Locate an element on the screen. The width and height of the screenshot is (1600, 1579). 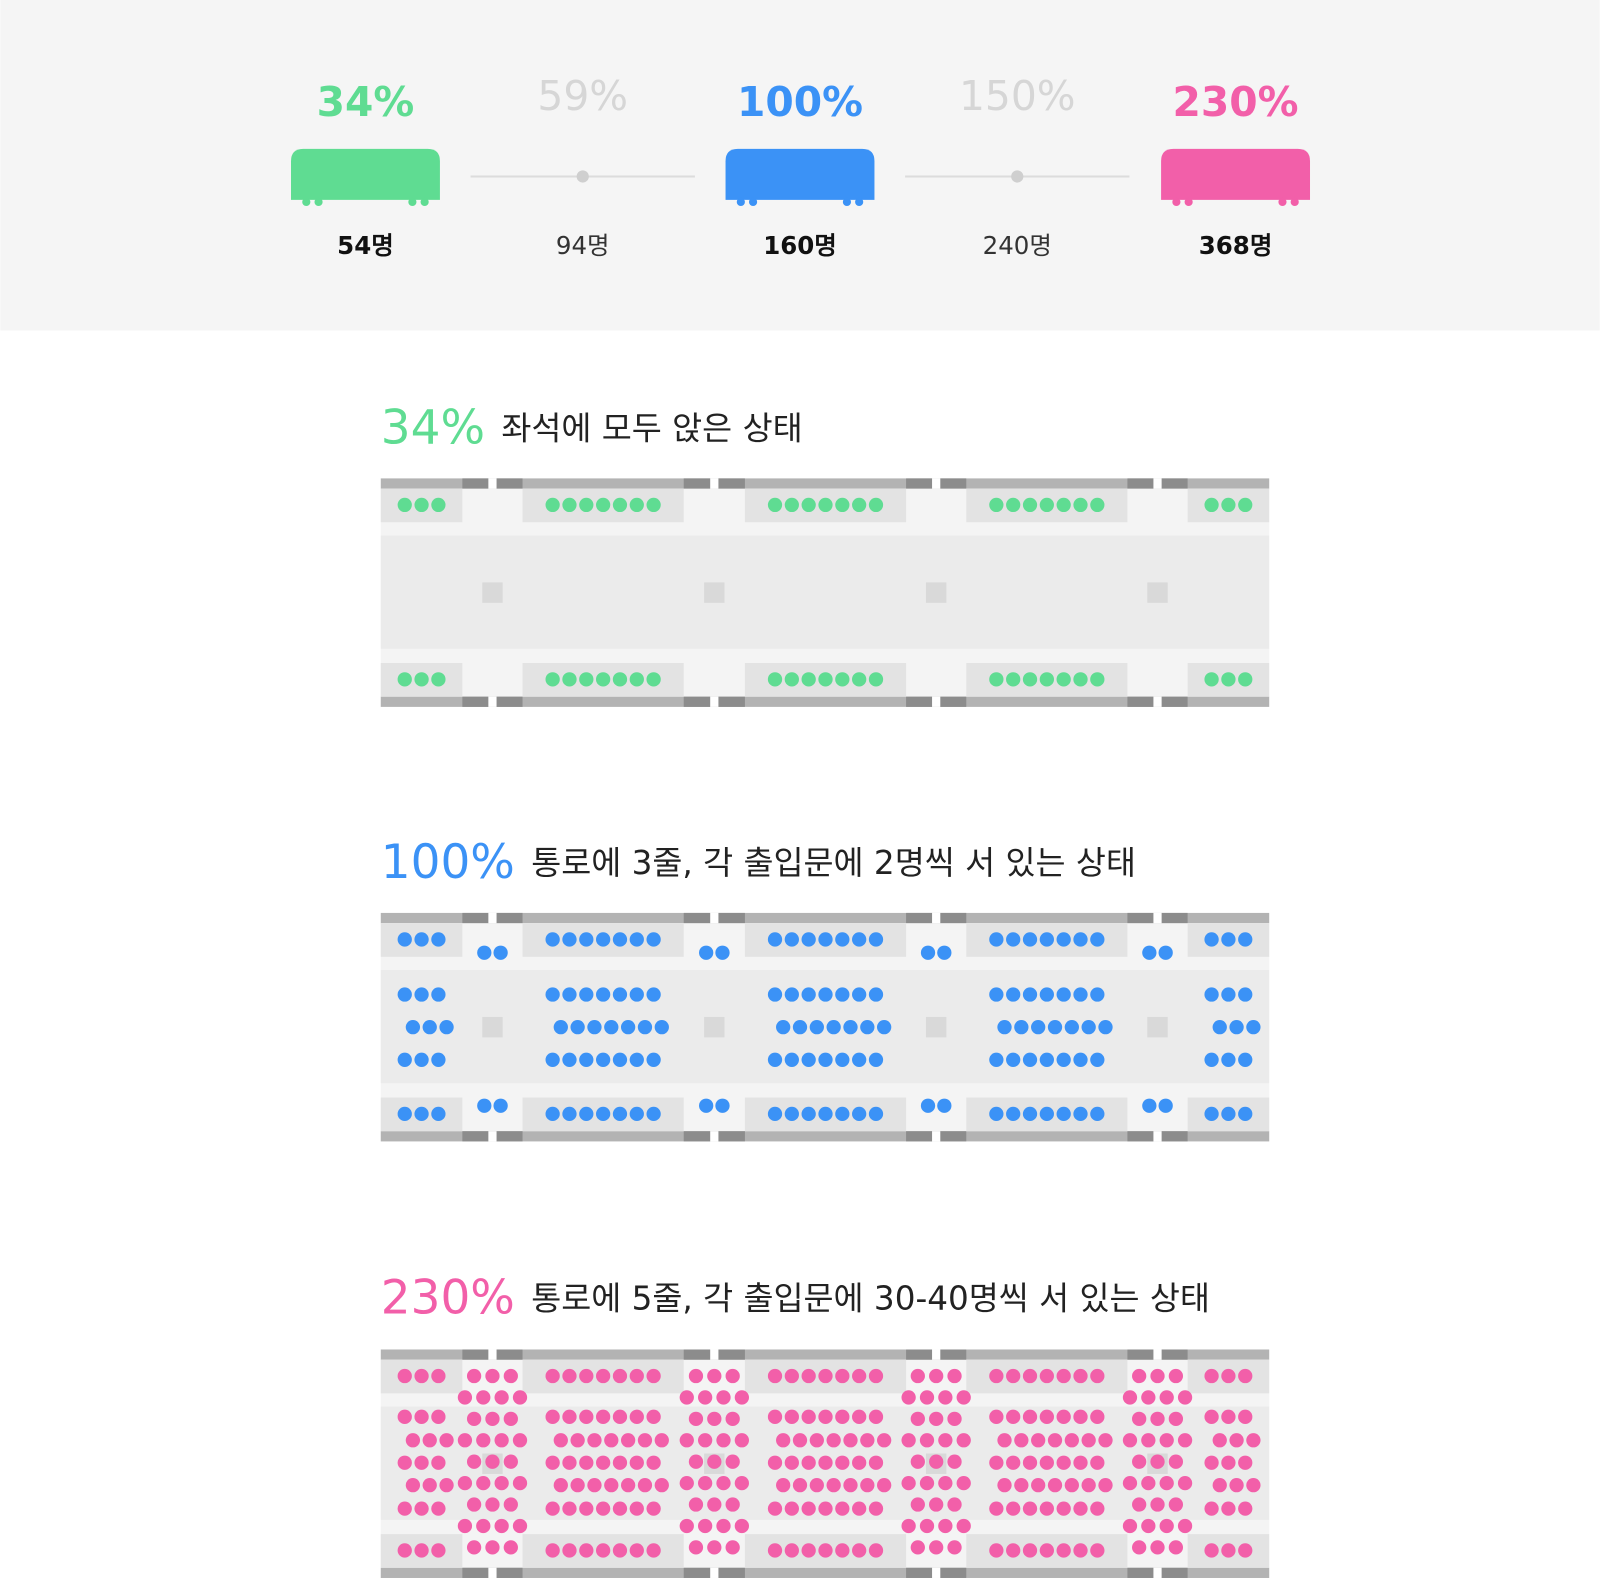
train-icon is located at coordinates (1236, 174).